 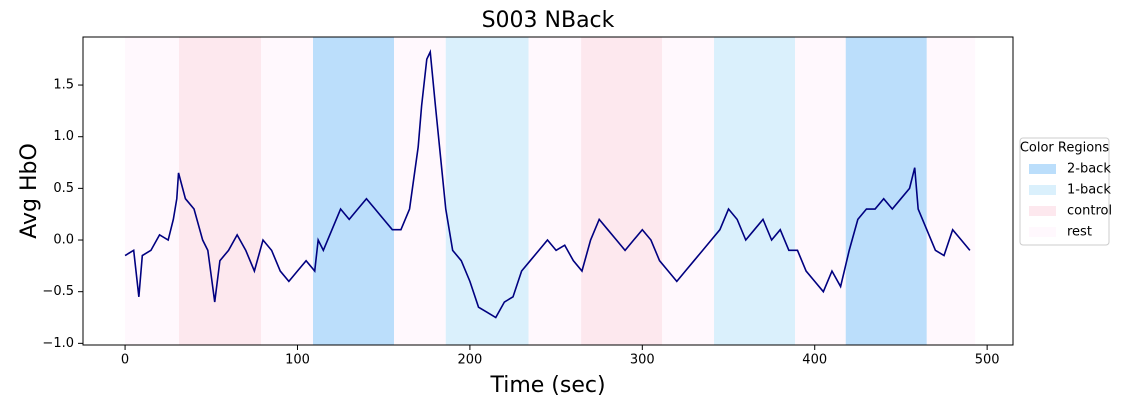 What do you see at coordinates (63, 136) in the screenshot?
I see `y-tick-label: 1.0` at bounding box center [63, 136].